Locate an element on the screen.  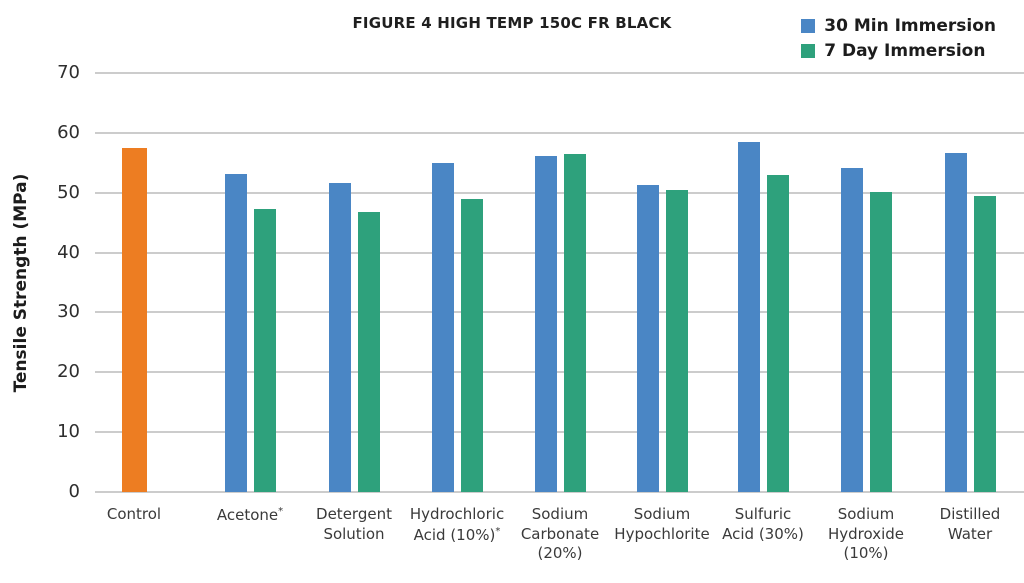
x-category-label: Sulfuric Acid (30%) is located at coordinates (763, 524).